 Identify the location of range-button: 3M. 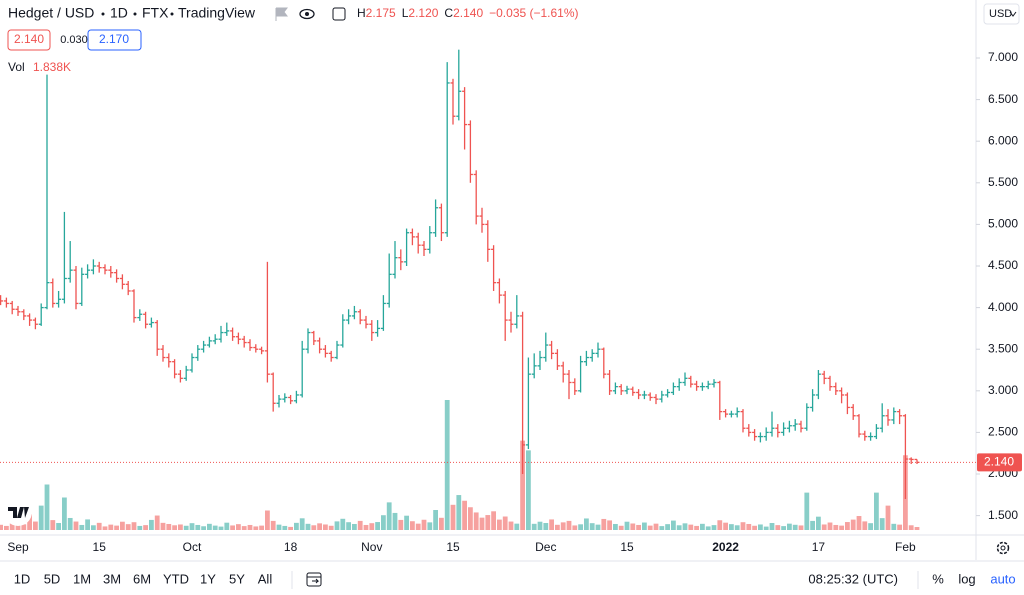
(112, 578).